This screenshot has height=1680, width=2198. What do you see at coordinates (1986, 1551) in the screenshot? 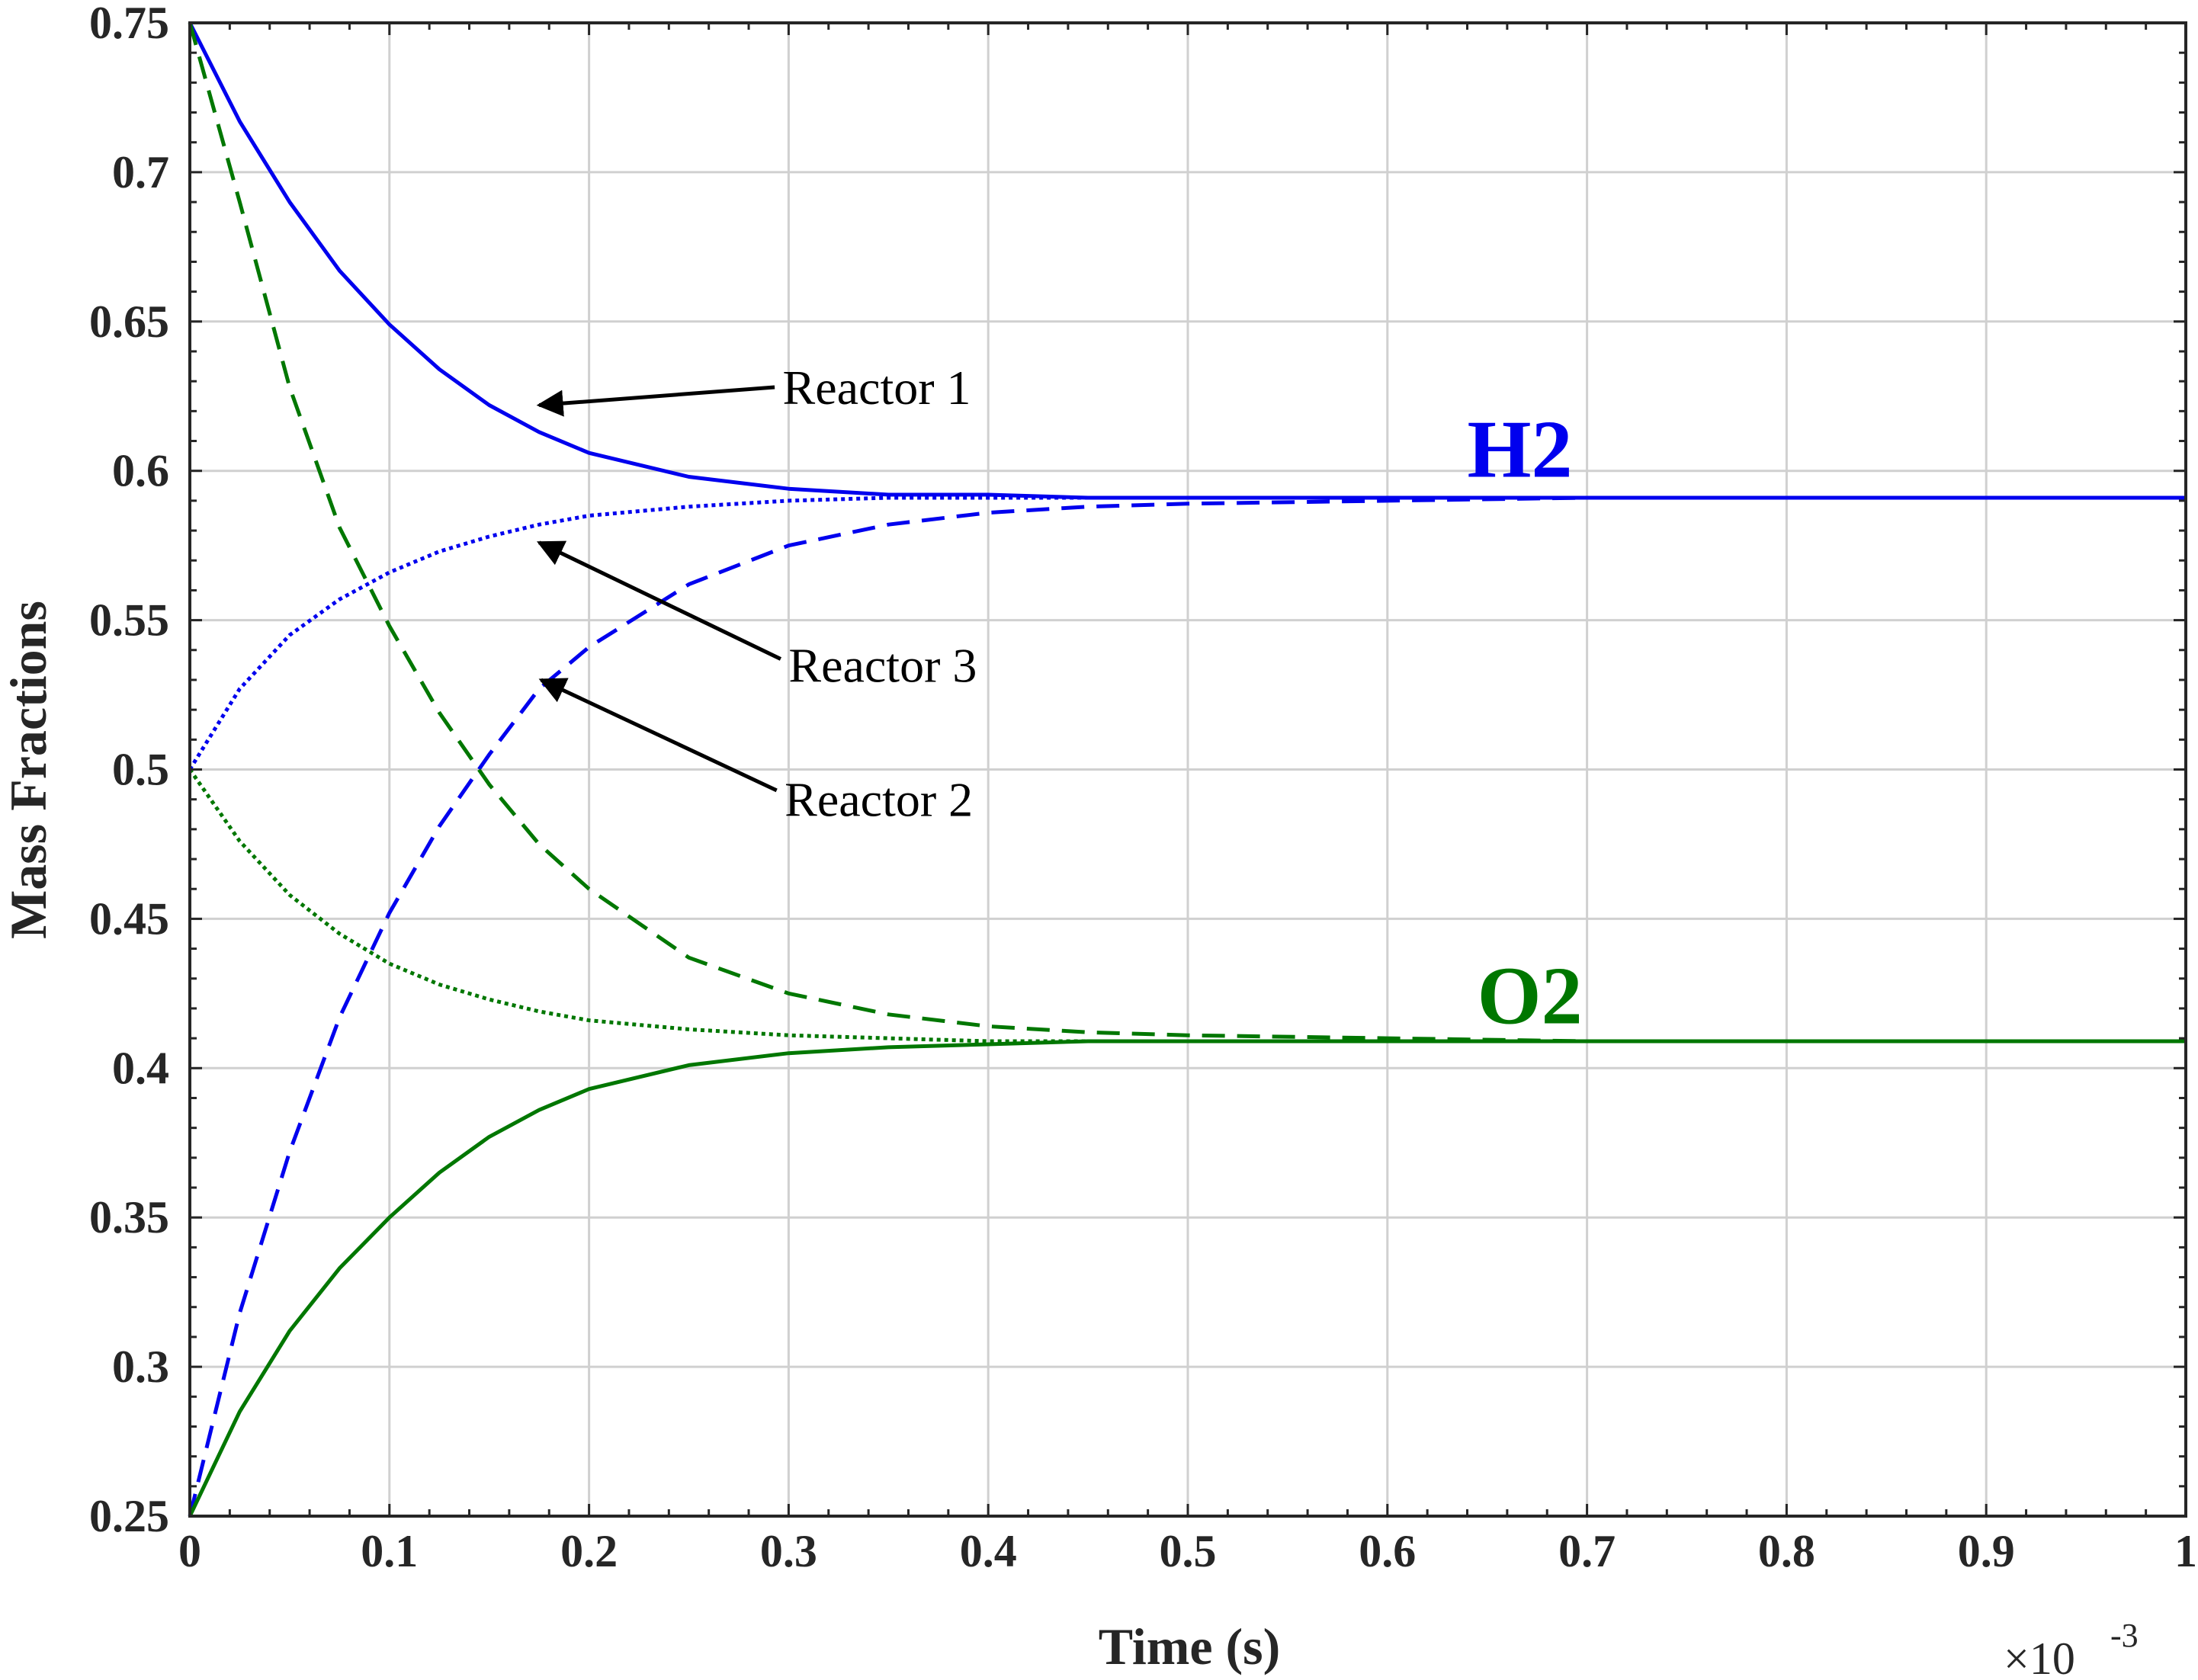
I see `x-tick-label: 0.9` at bounding box center [1986, 1551].